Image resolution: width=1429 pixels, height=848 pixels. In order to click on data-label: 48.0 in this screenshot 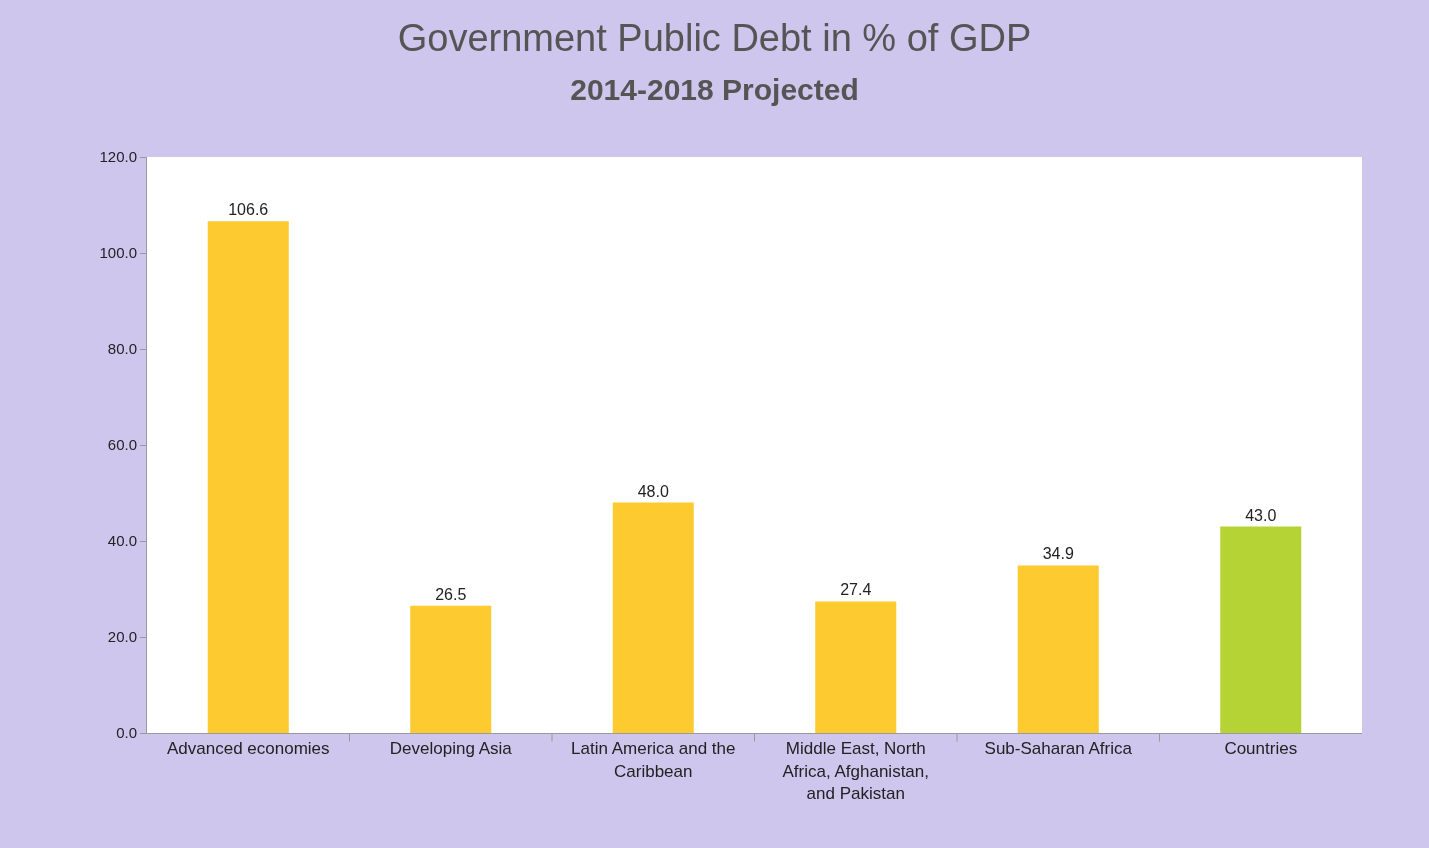, I will do `click(653, 491)`.